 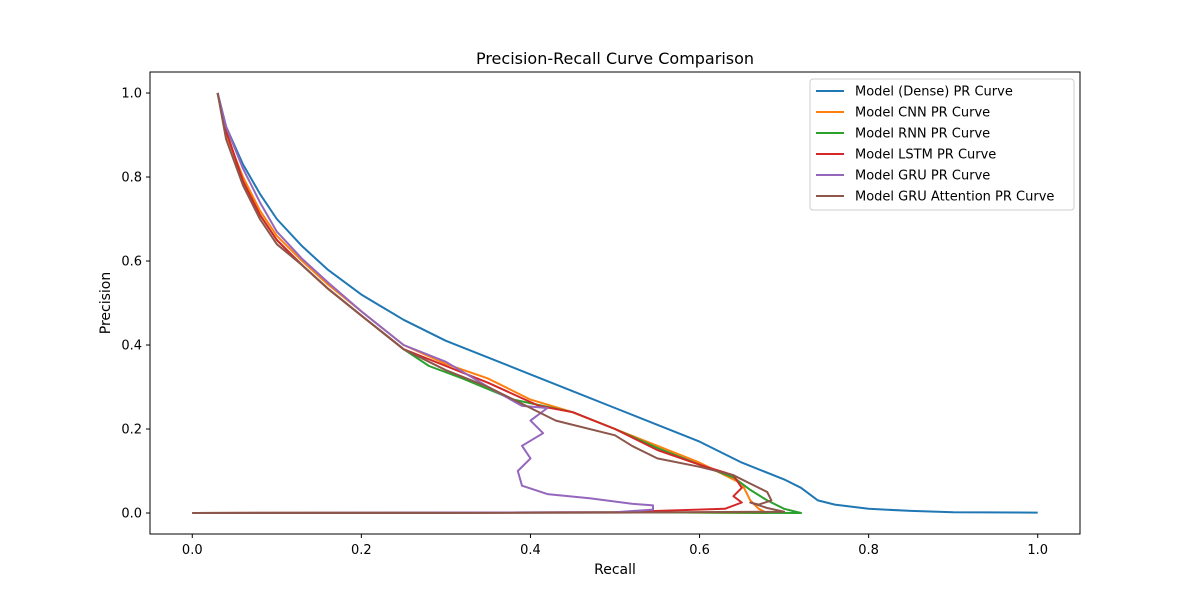 I want to click on x-tick-label: 0.4, so click(x=530, y=550).